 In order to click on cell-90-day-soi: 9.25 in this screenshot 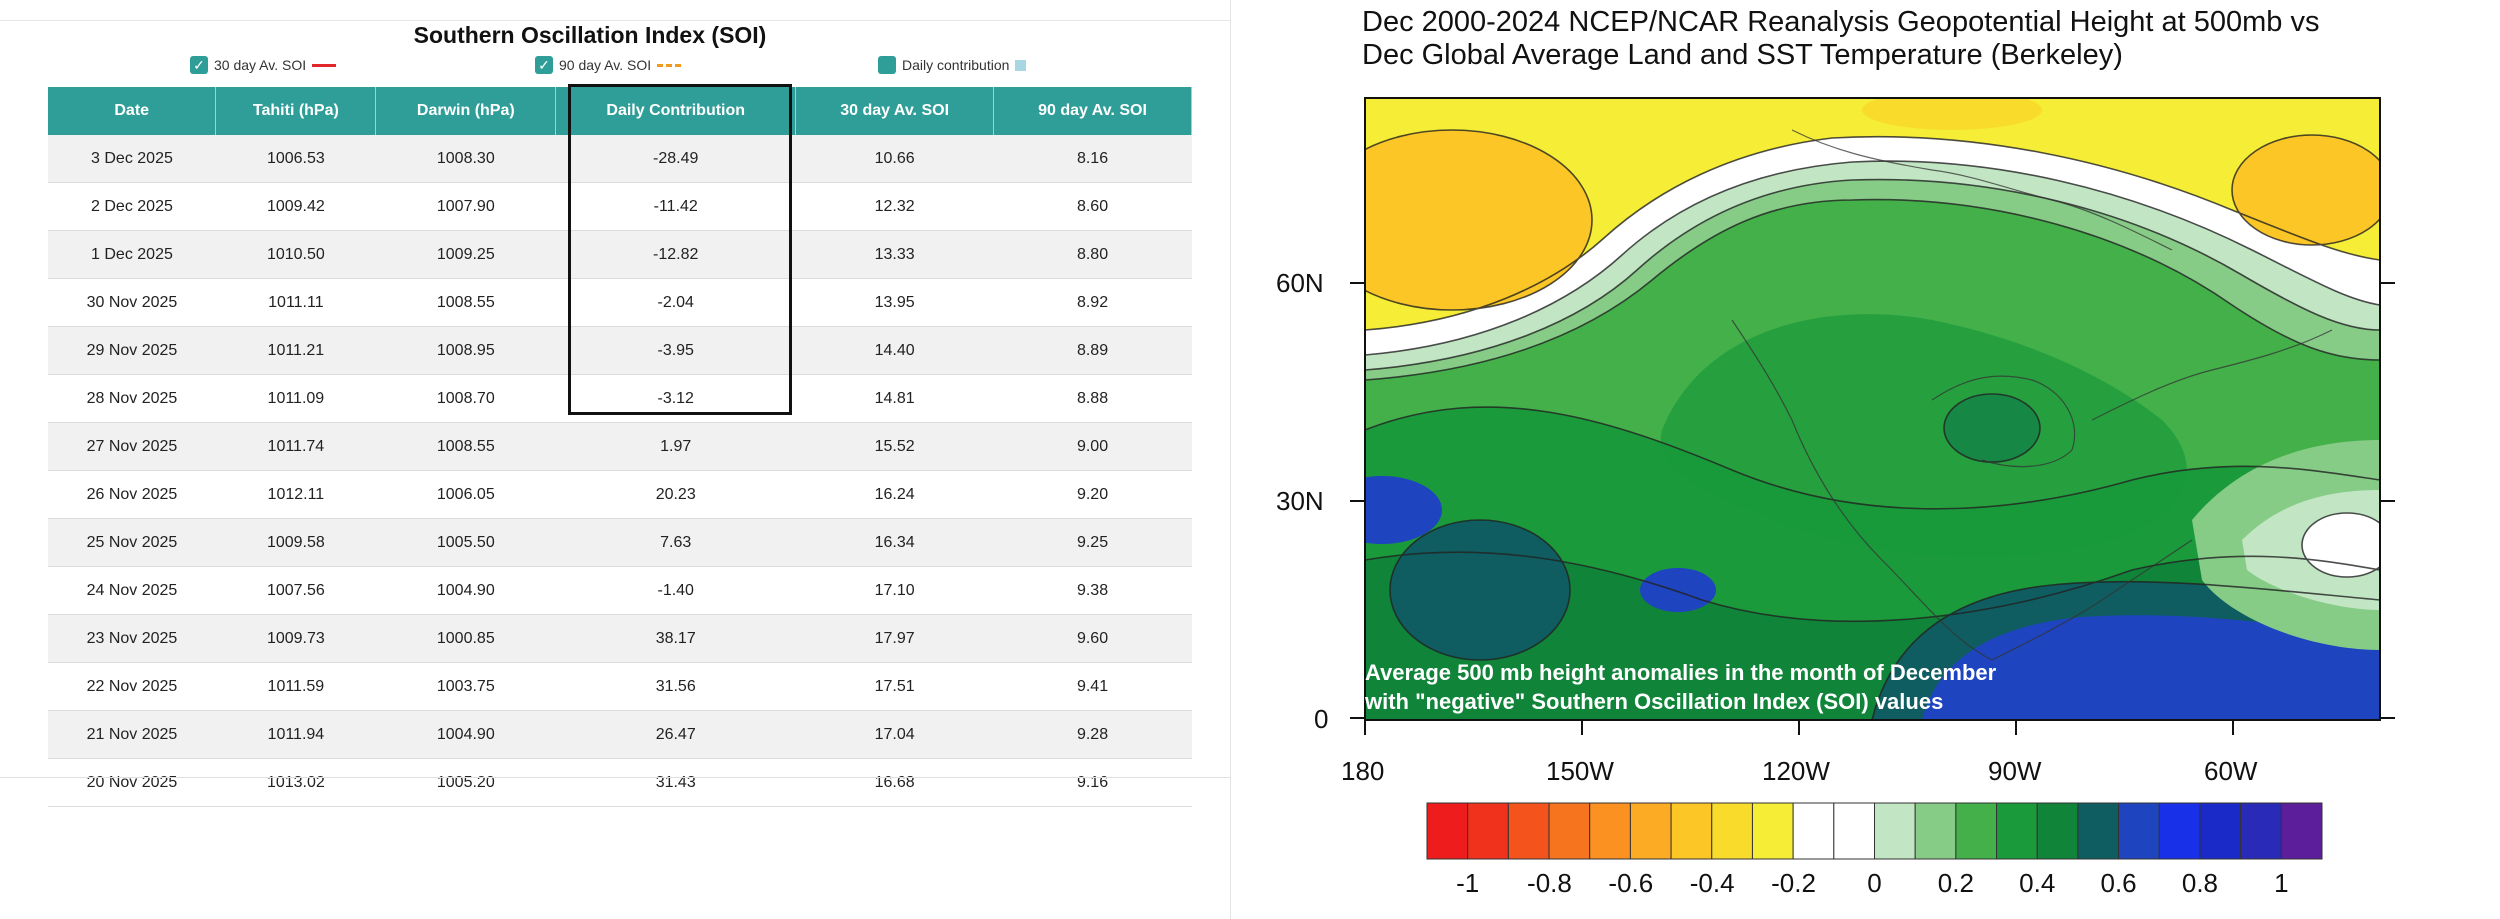, I will do `click(1092, 542)`.